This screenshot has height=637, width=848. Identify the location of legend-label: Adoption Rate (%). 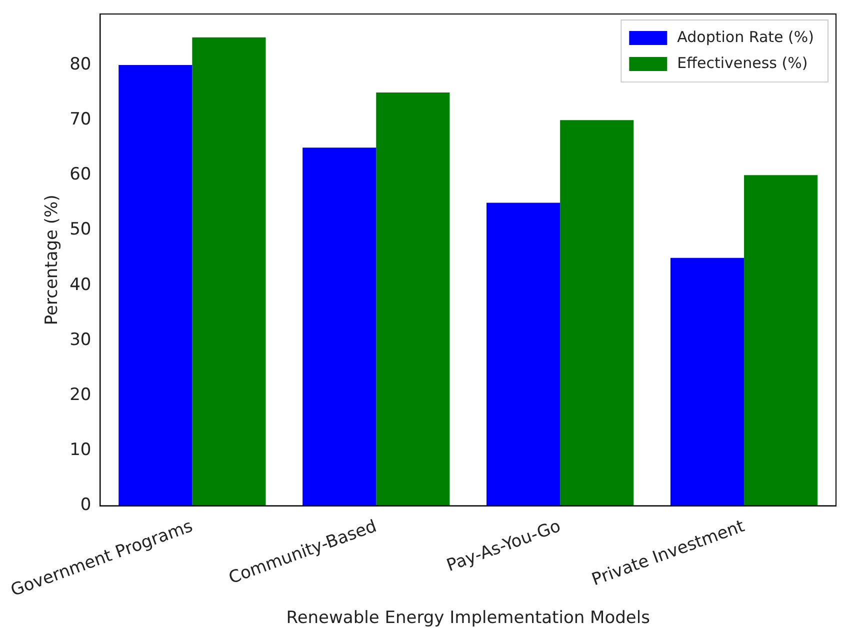
(745, 37).